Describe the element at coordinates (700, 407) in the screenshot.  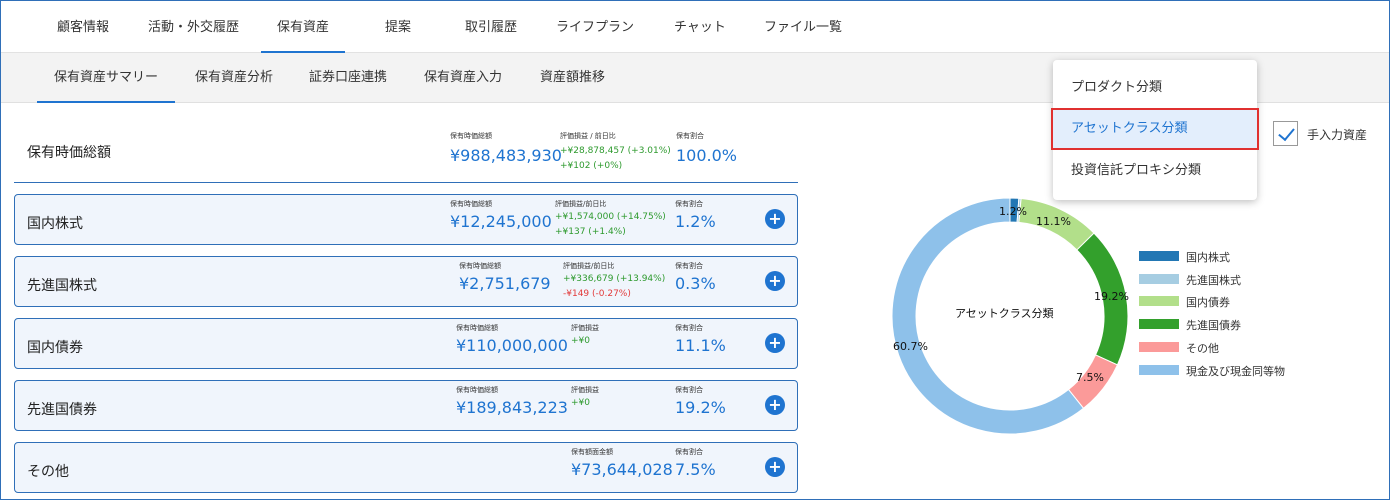
I see `ratio: 19.2%` at that location.